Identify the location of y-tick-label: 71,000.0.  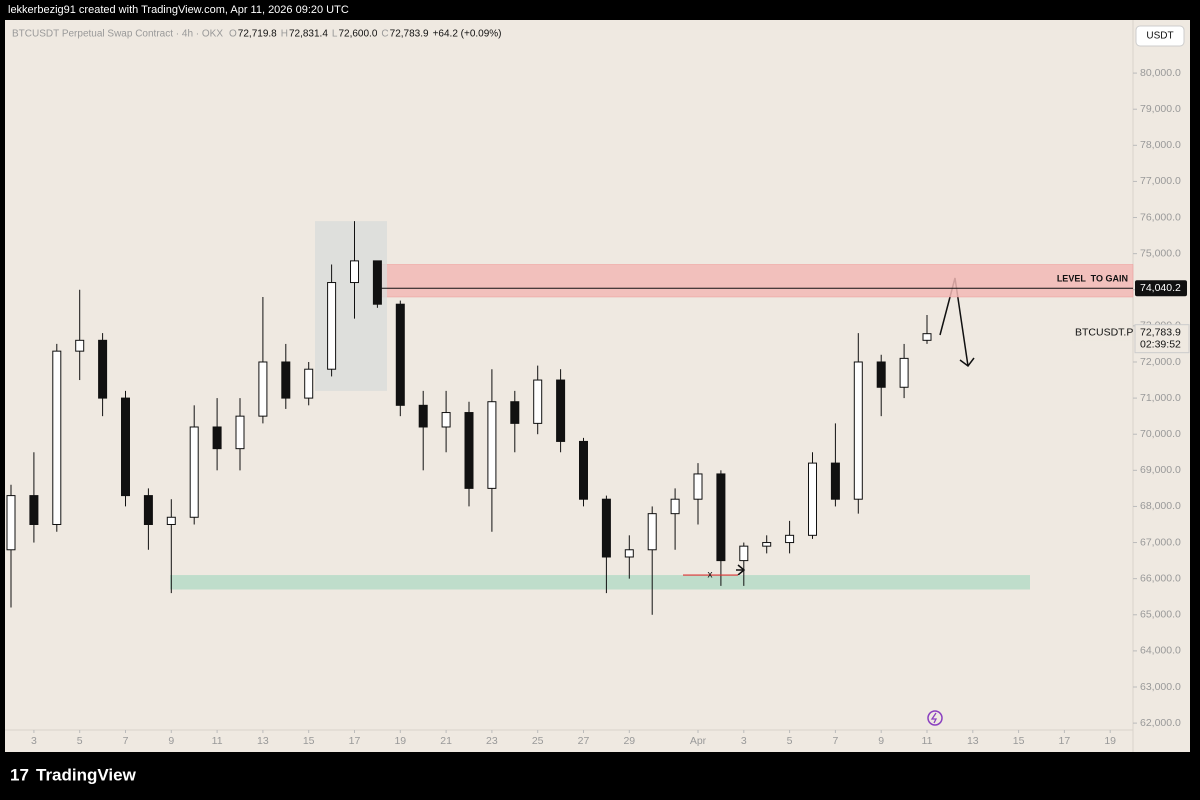
(1160, 398).